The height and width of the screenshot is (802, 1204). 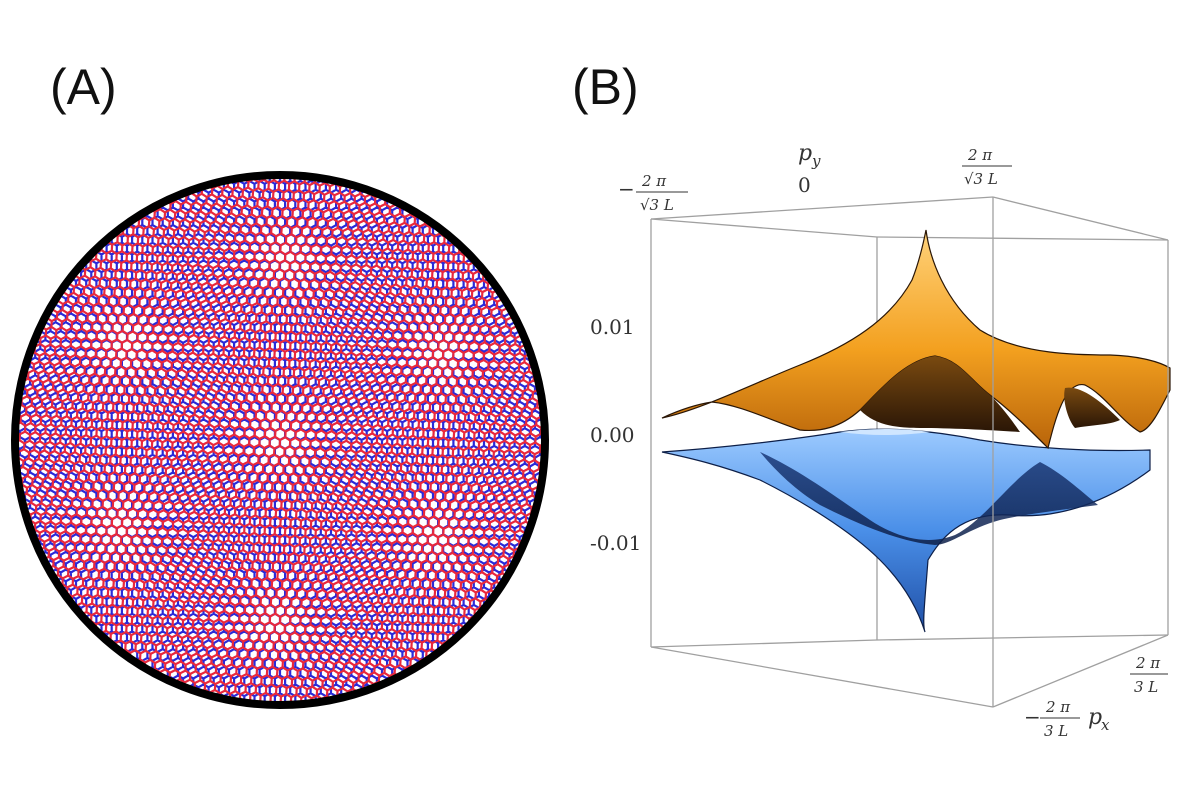 What do you see at coordinates (626, 189) in the screenshot?
I see `py-tick-left-minus: −` at bounding box center [626, 189].